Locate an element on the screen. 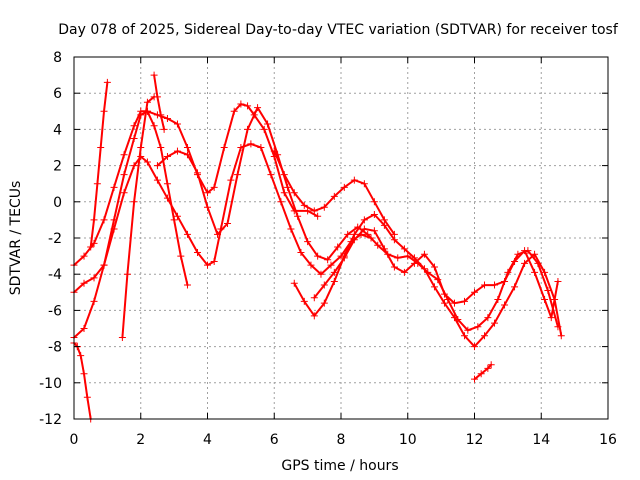 Image resolution: width=640 pixels, height=480 pixels. x-tick-label: 0 is located at coordinates (74, 440).